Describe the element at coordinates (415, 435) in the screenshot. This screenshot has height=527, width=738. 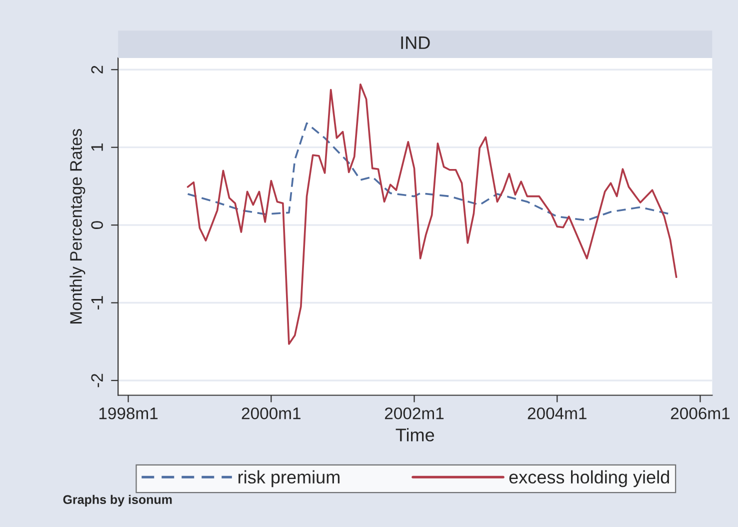
I see `x-axis-title: Time` at that location.